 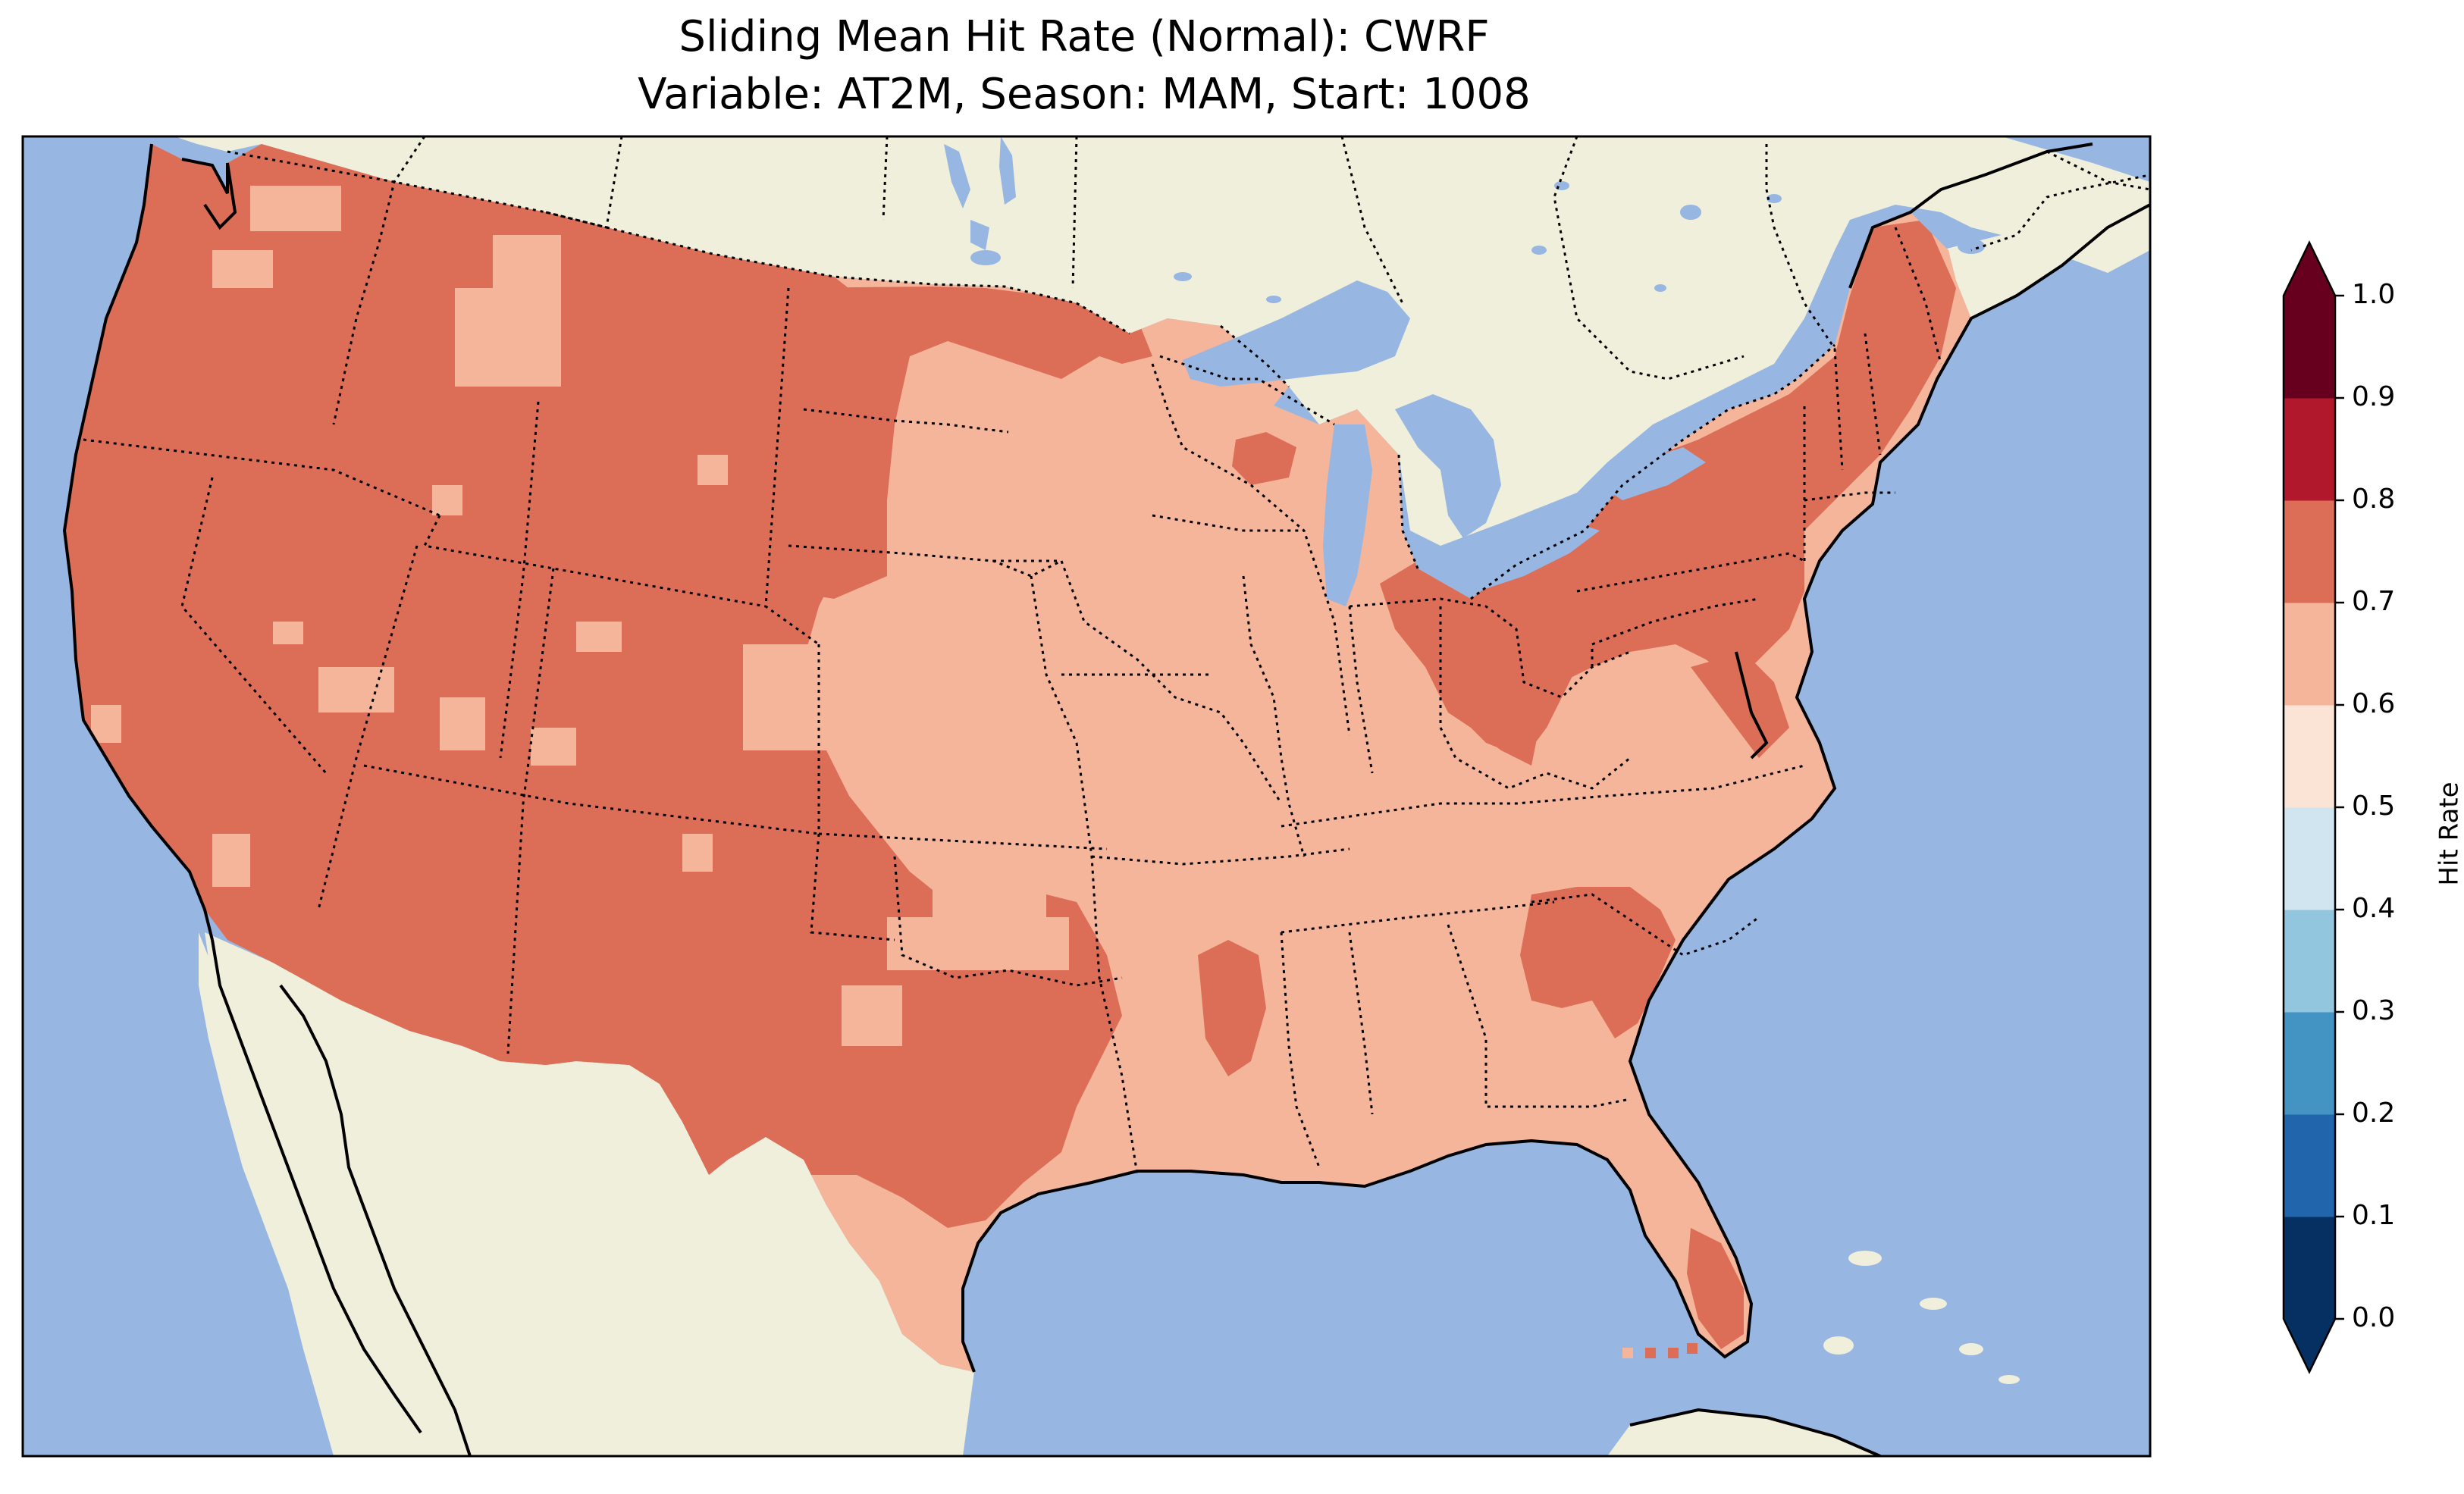 I want to click on colorbar-label: Hit Rate, so click(x=2449, y=833).